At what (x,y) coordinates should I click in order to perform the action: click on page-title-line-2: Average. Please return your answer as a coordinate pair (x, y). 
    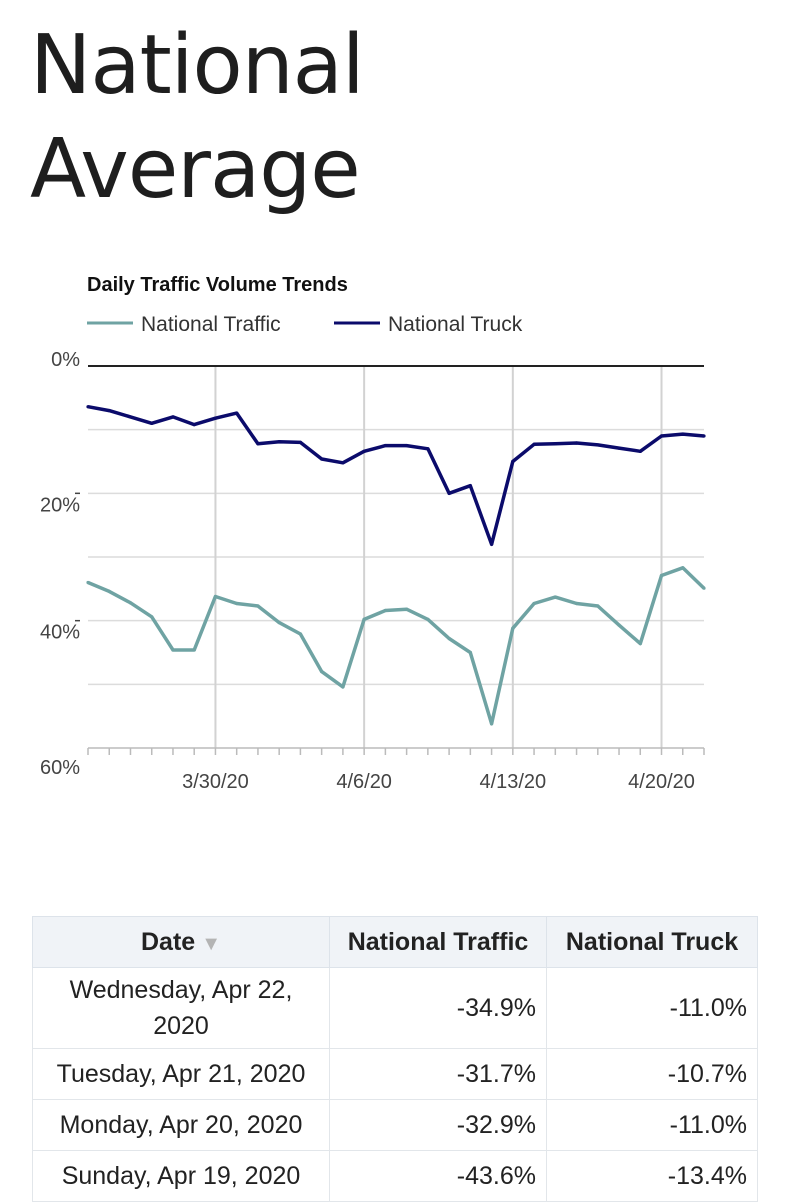
    Looking at the image, I should click on (195, 169).